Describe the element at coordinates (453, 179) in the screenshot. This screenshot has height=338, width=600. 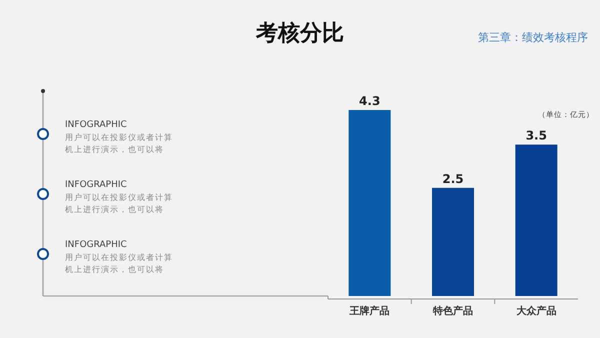
I see `data-label: 2.5` at that location.